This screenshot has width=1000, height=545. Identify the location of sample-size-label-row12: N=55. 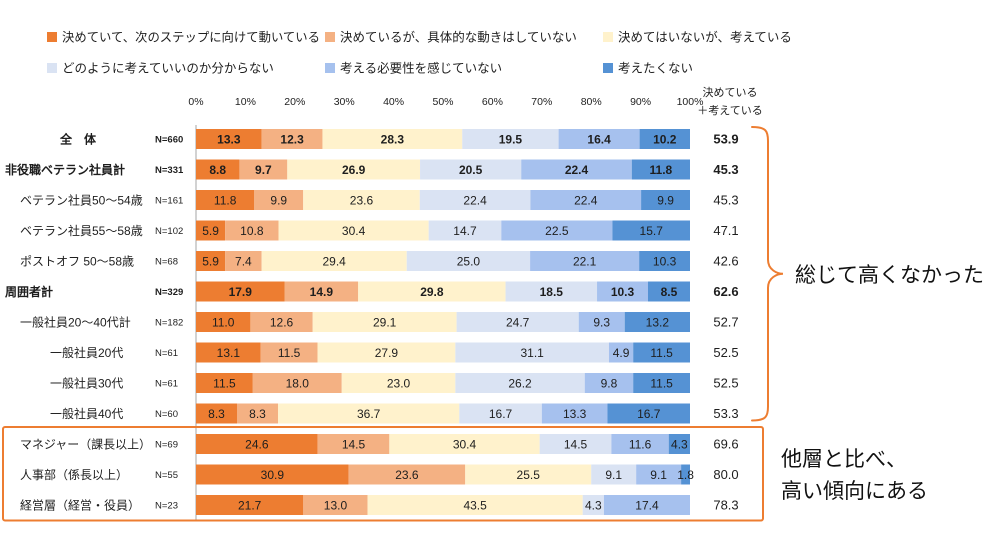
(166, 475).